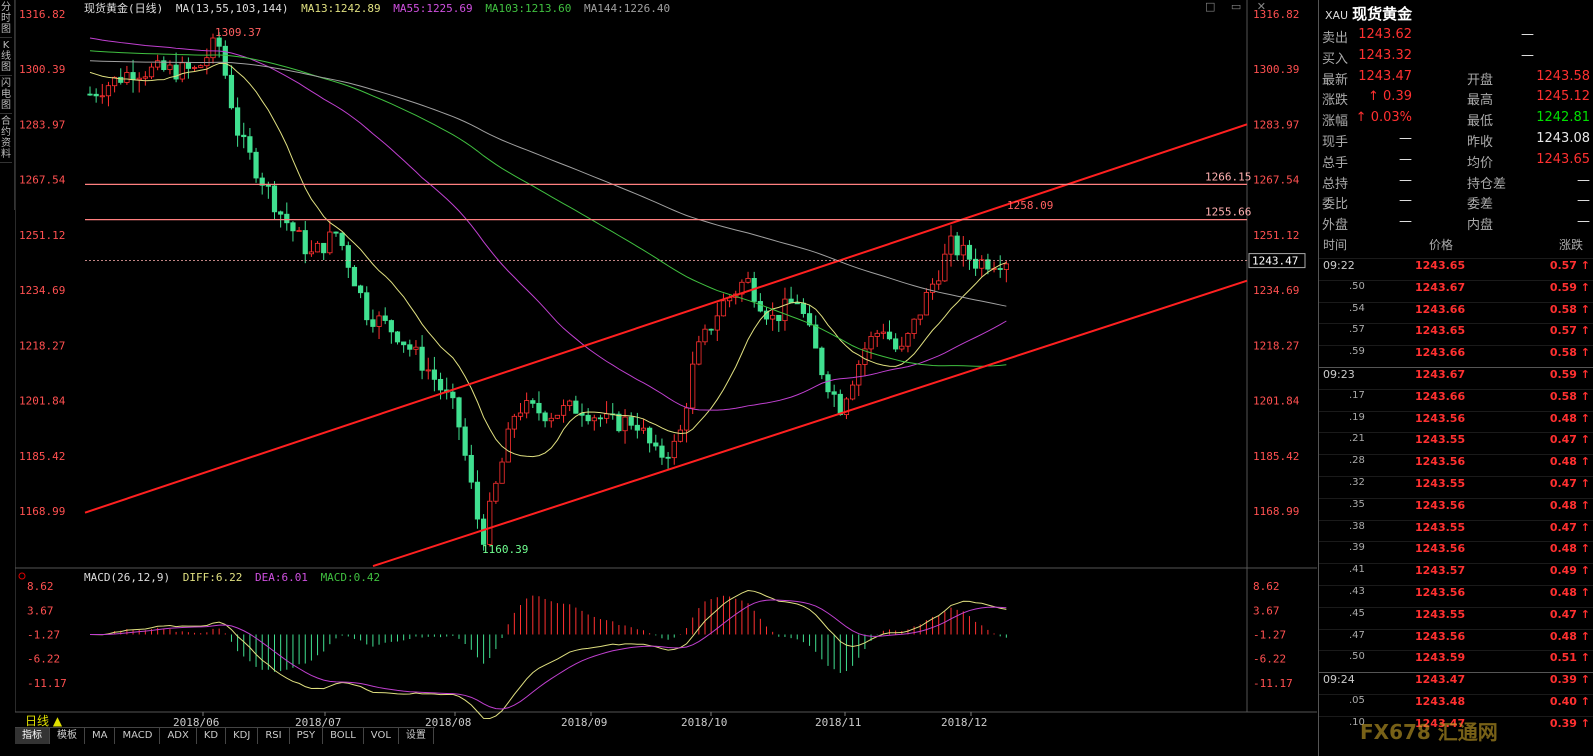  I want to click on tick-change: 0.40 ↑, so click(1569, 701).